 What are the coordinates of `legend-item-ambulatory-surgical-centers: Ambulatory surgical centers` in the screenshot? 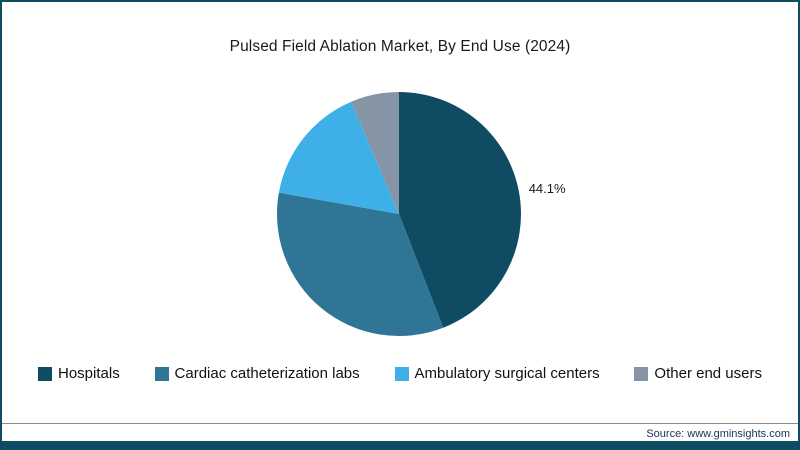 It's located at (497, 373).